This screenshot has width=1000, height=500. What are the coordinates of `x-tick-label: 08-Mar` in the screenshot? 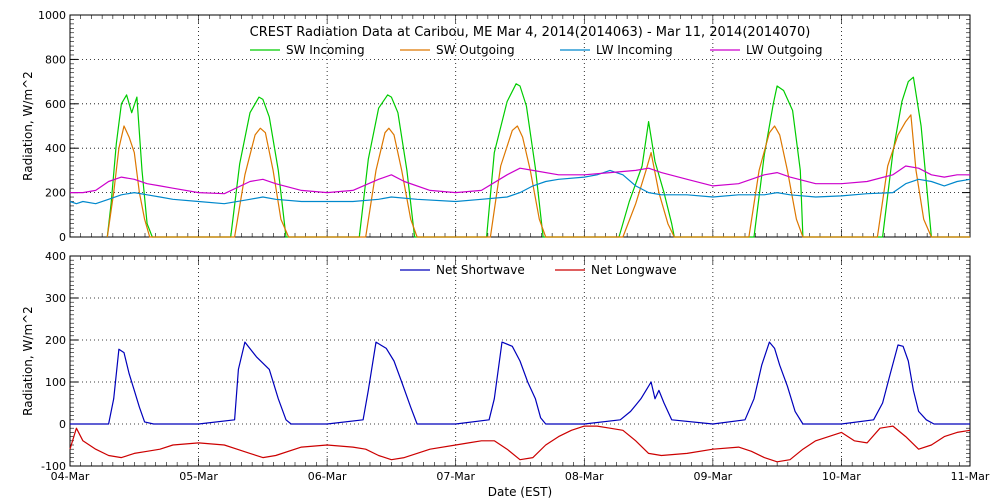 It's located at (584, 476).